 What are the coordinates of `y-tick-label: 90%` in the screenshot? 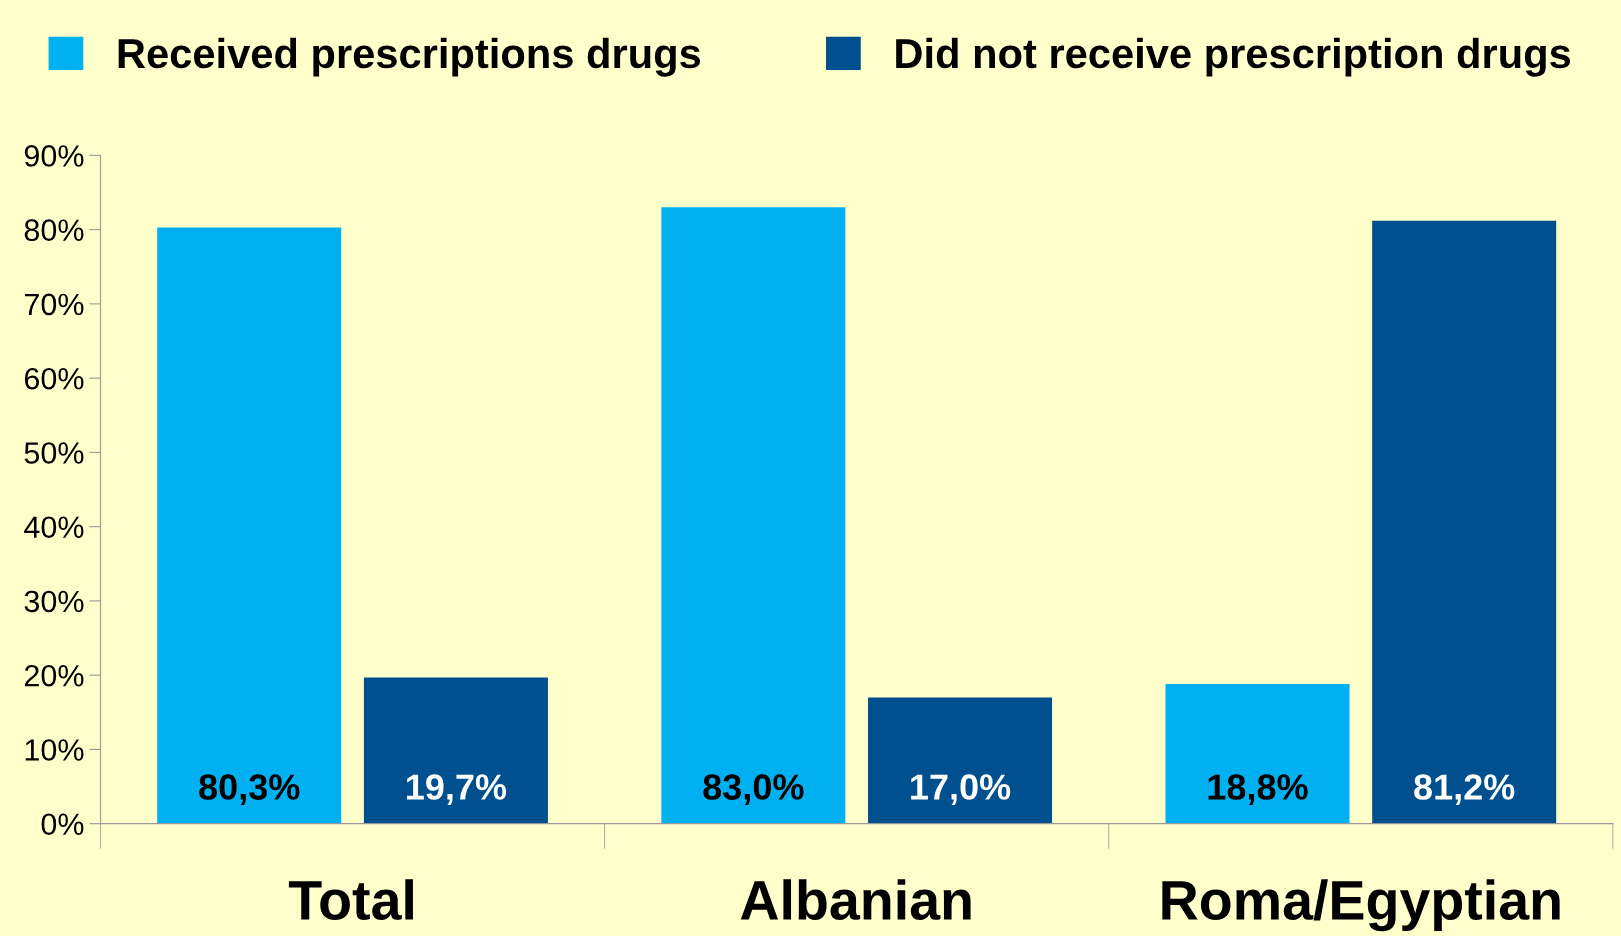 It's located at (54, 156).